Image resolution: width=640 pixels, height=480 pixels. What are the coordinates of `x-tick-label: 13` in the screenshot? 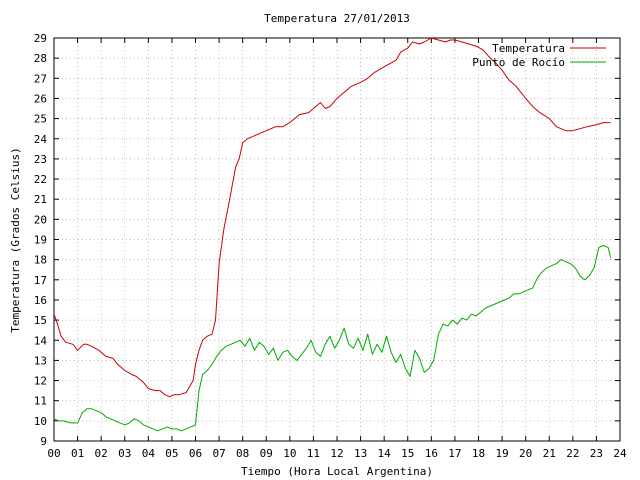 It's located at (360, 453).